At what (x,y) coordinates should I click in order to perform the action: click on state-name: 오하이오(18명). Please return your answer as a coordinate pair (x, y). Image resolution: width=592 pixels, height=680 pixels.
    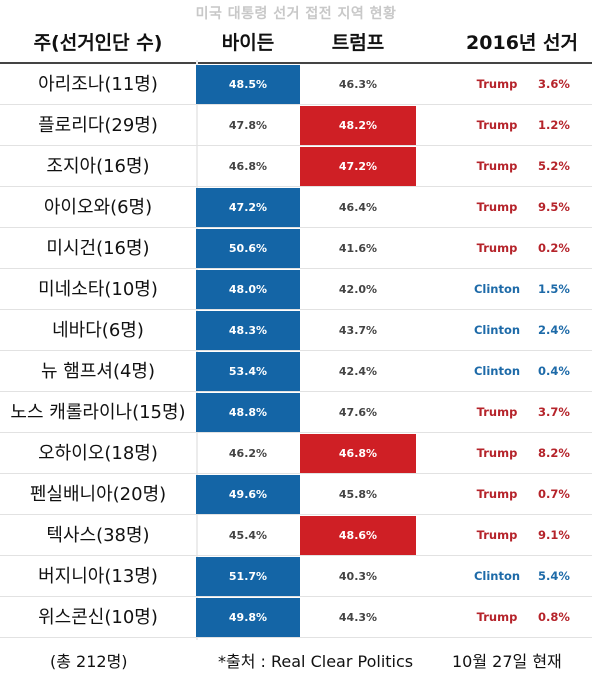
    Looking at the image, I should click on (98, 453).